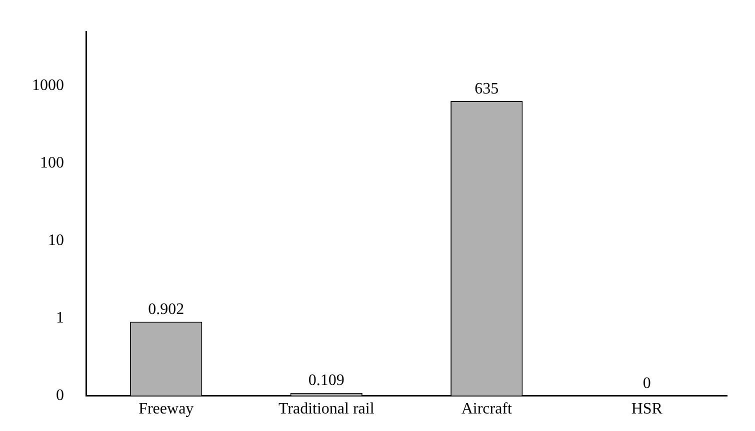 Image resolution: width=755 pixels, height=431 pixels. Describe the element at coordinates (486, 409) in the screenshot. I see `x-tick-label: Aircraft` at that location.